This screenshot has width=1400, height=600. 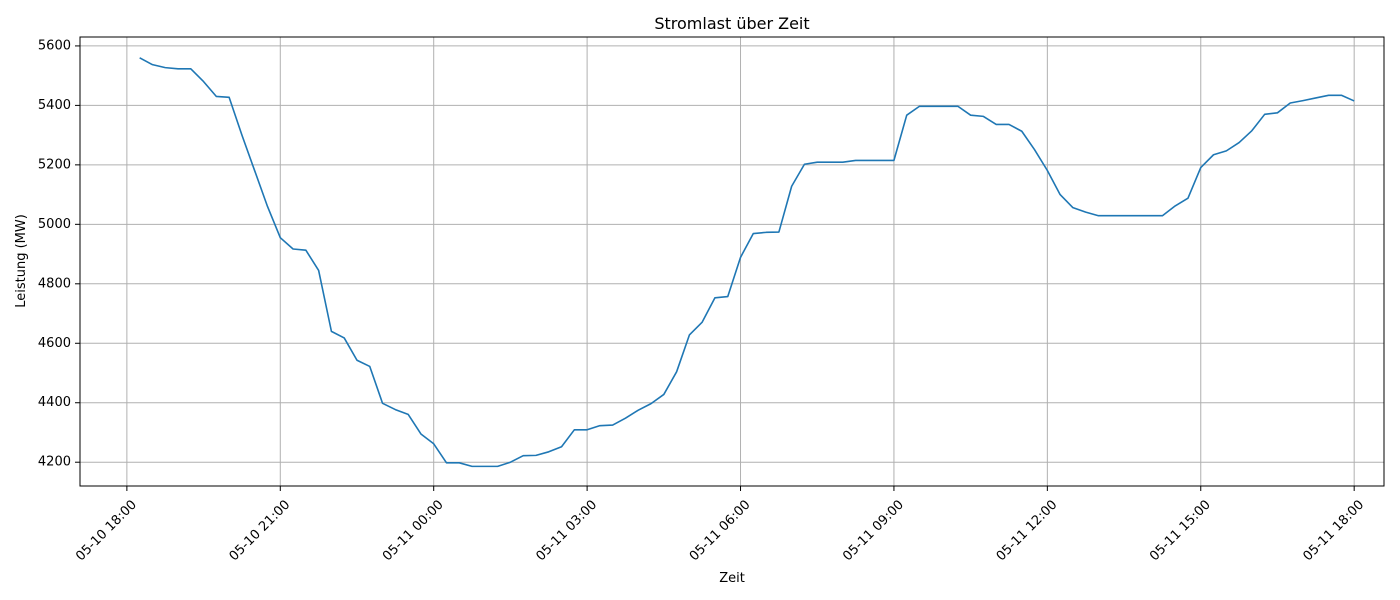 I want to click on x-tick-label: 05-11 18:00, so click(x=1333, y=530).